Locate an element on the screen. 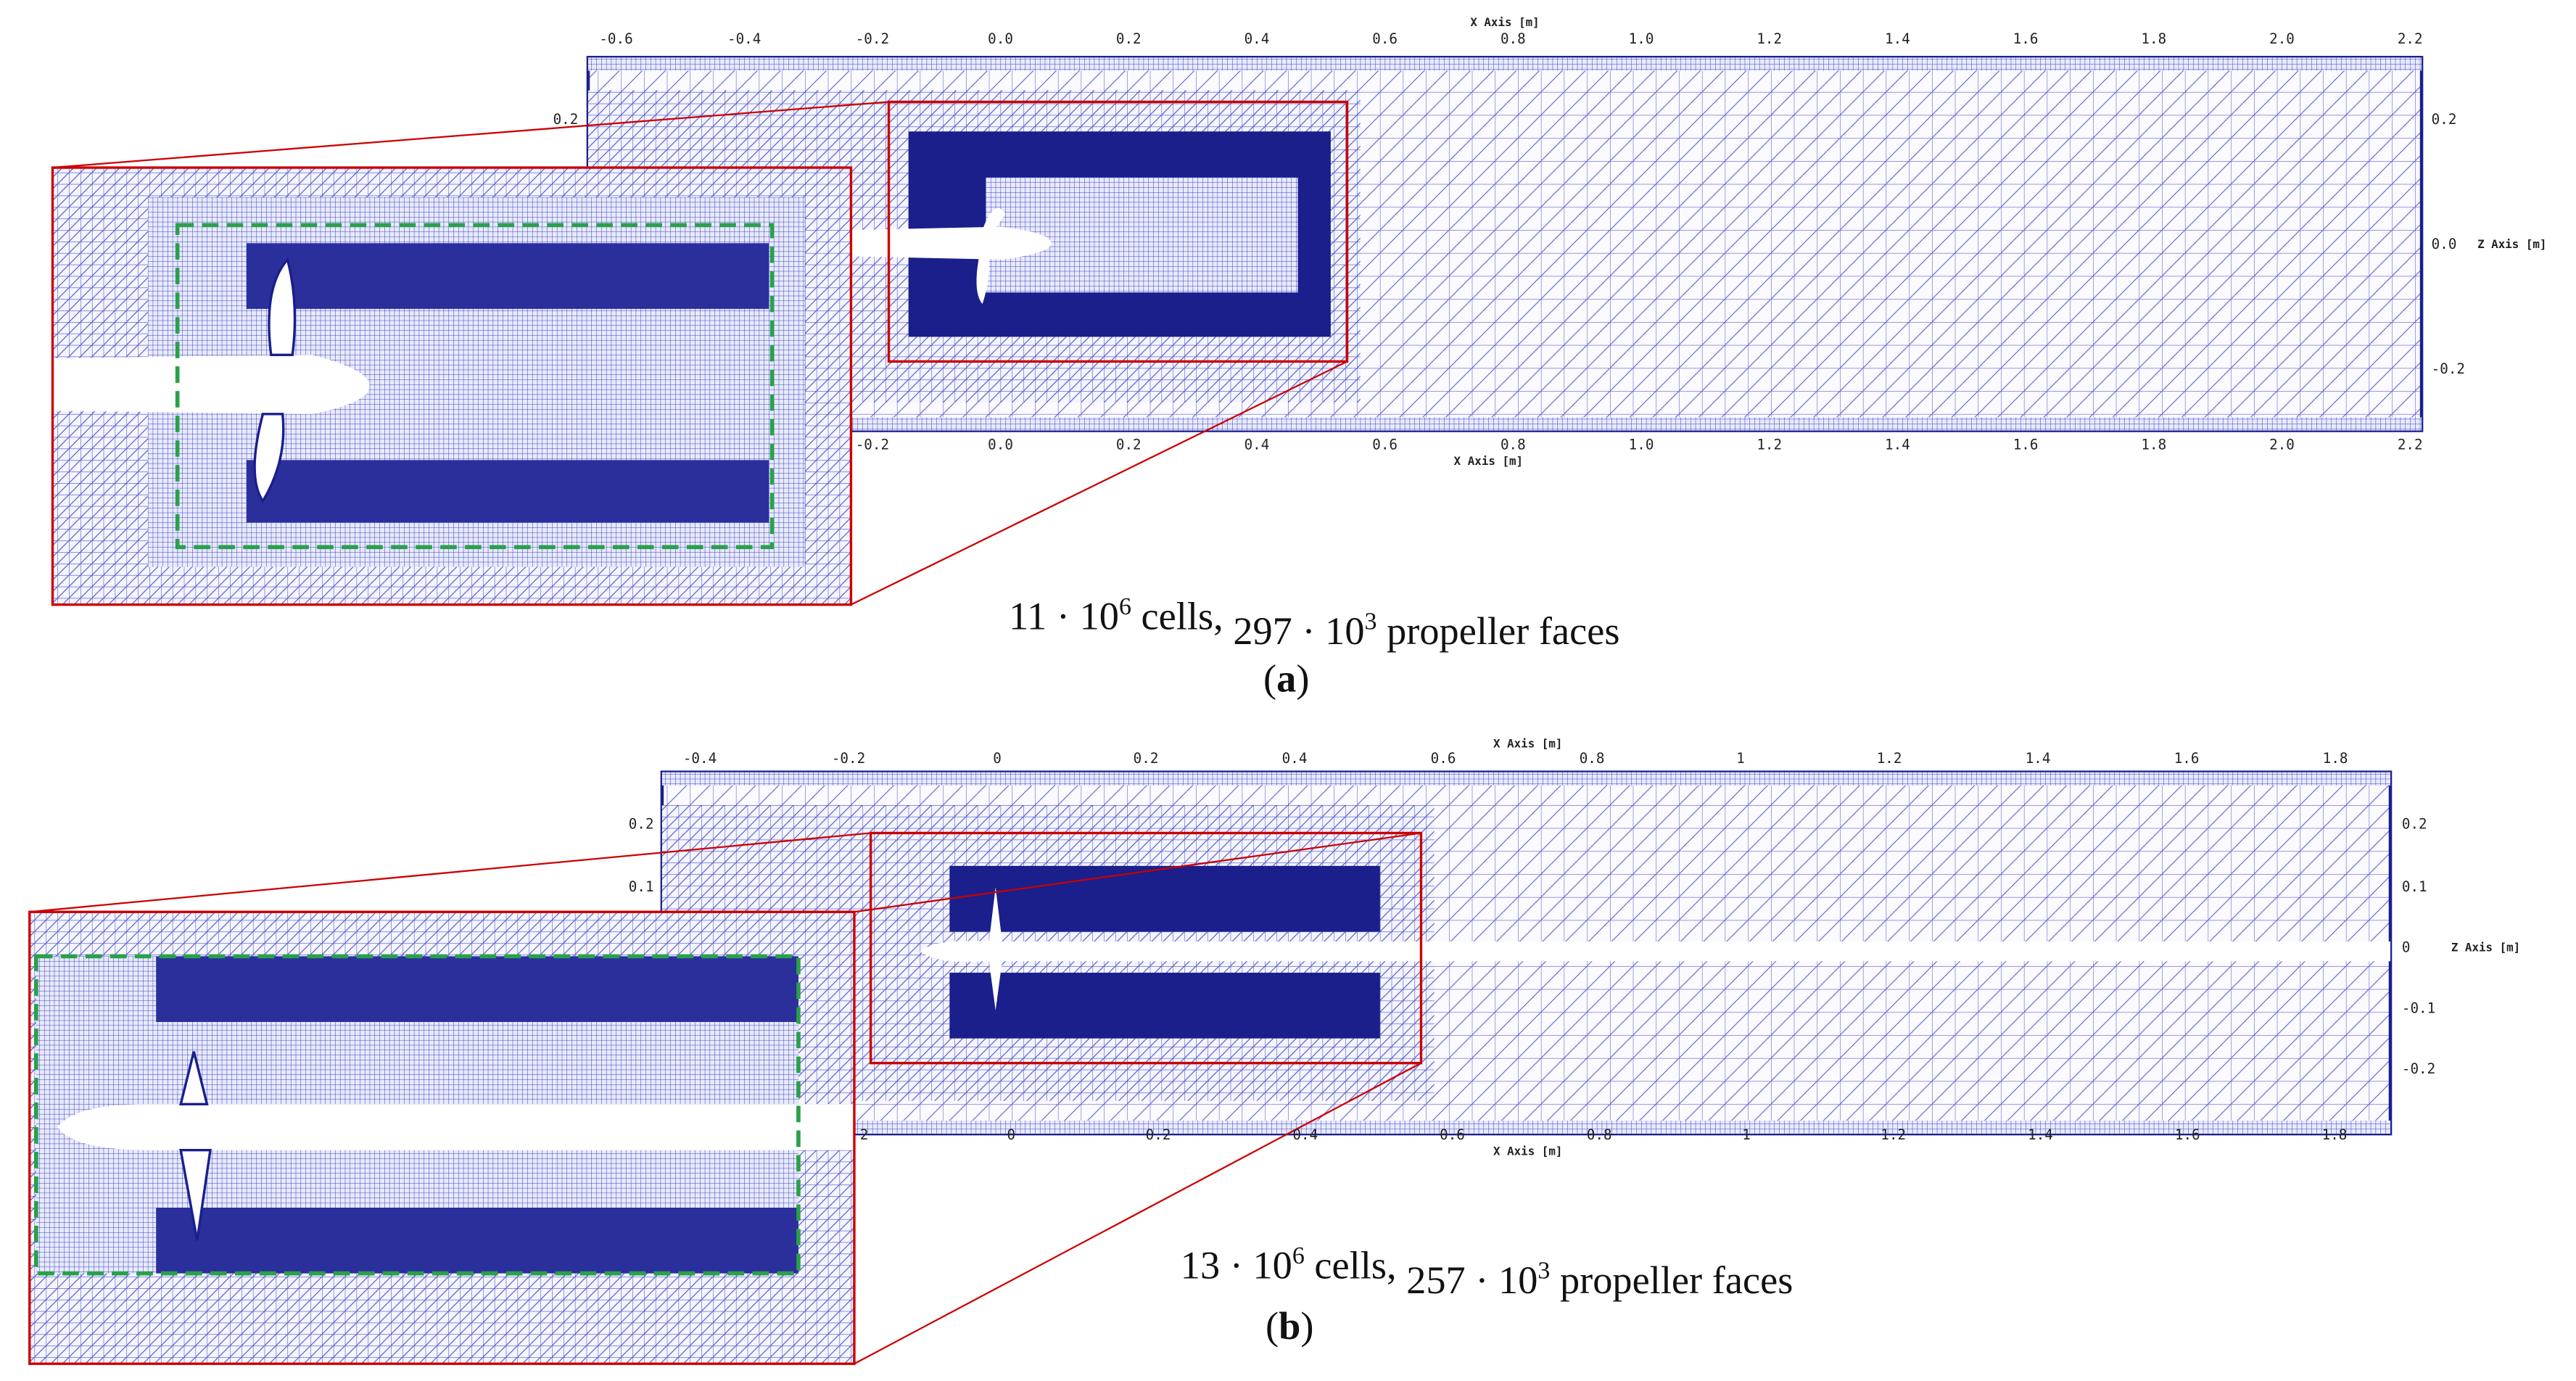 This screenshot has height=1381, width=2576. panel-label-part: ) is located at coordinates (1306, 1326).